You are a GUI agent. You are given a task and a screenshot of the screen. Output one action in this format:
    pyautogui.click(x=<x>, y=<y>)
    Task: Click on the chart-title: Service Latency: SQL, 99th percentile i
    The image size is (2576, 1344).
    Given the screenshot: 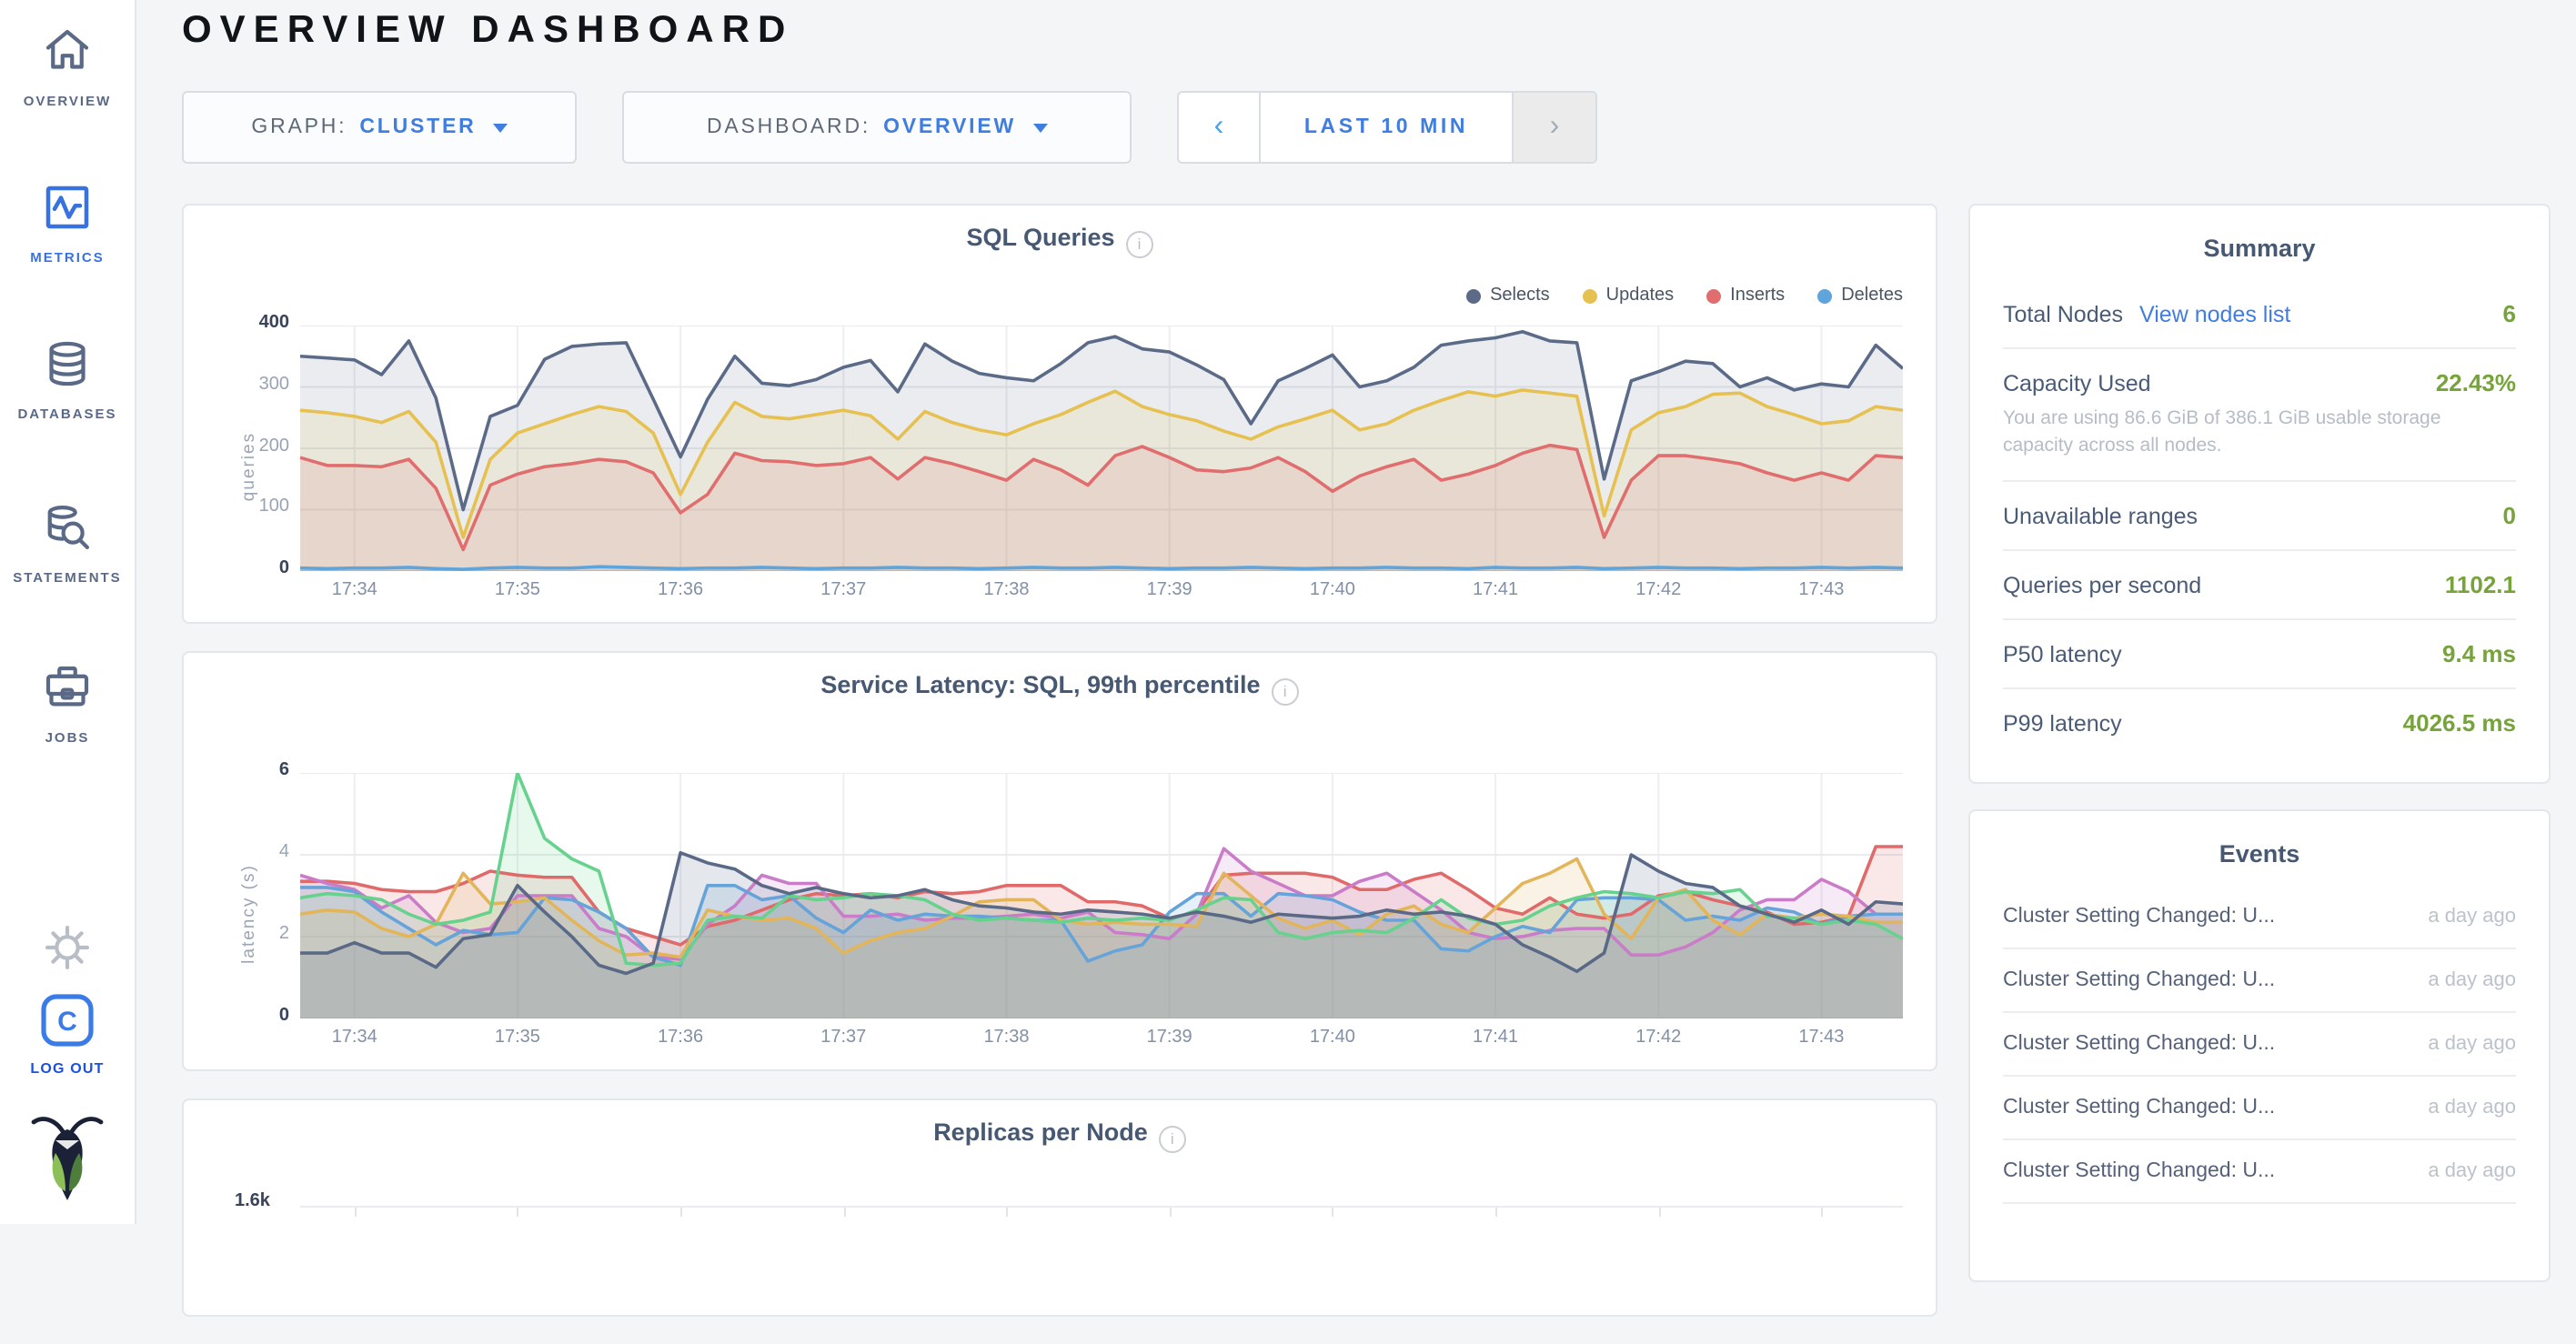 What is the action you would take?
    pyautogui.click(x=1059, y=688)
    